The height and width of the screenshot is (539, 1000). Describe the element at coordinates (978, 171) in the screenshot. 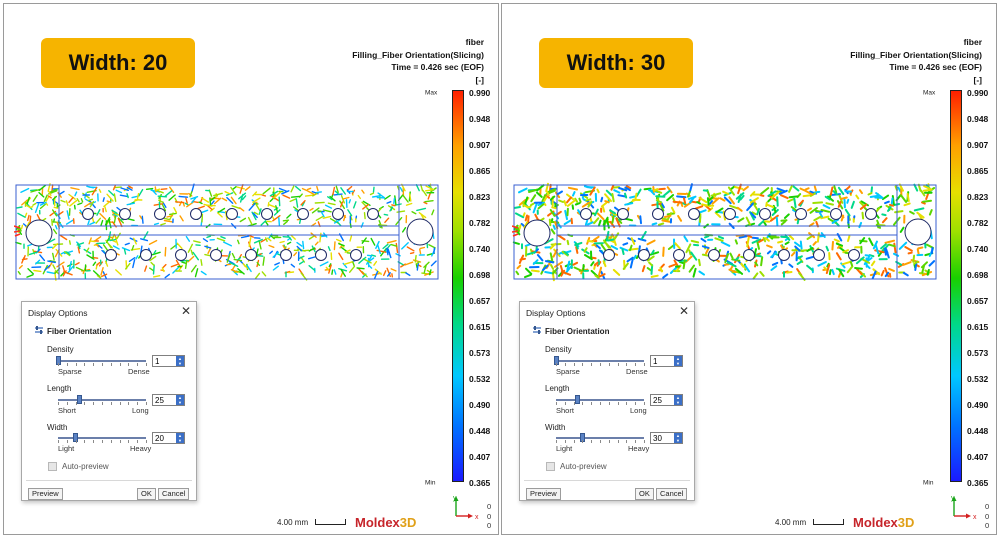

I see `scale-tick-label: 0.865` at that location.